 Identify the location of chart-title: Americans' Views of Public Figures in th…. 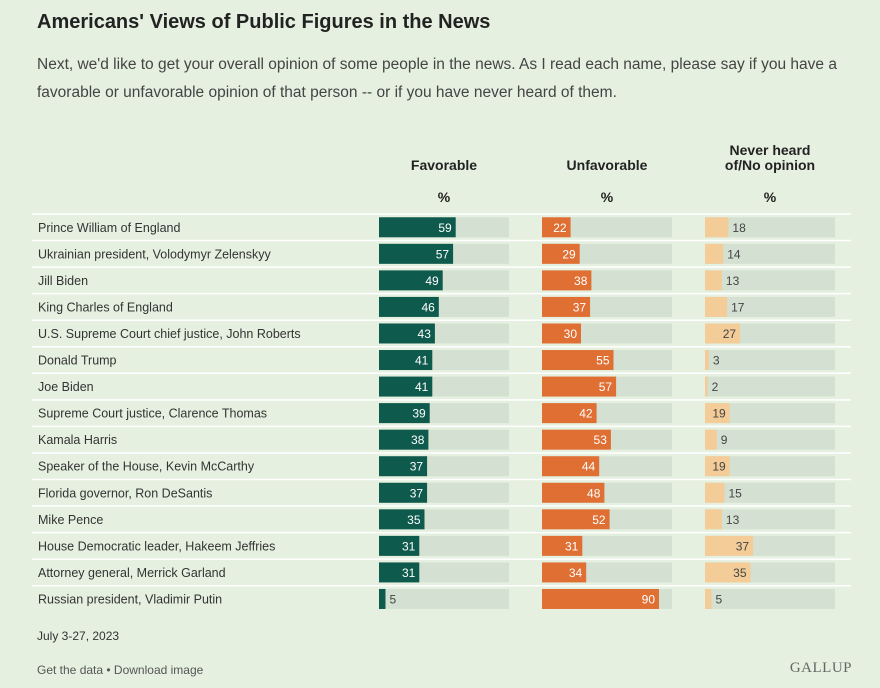
(264, 22).